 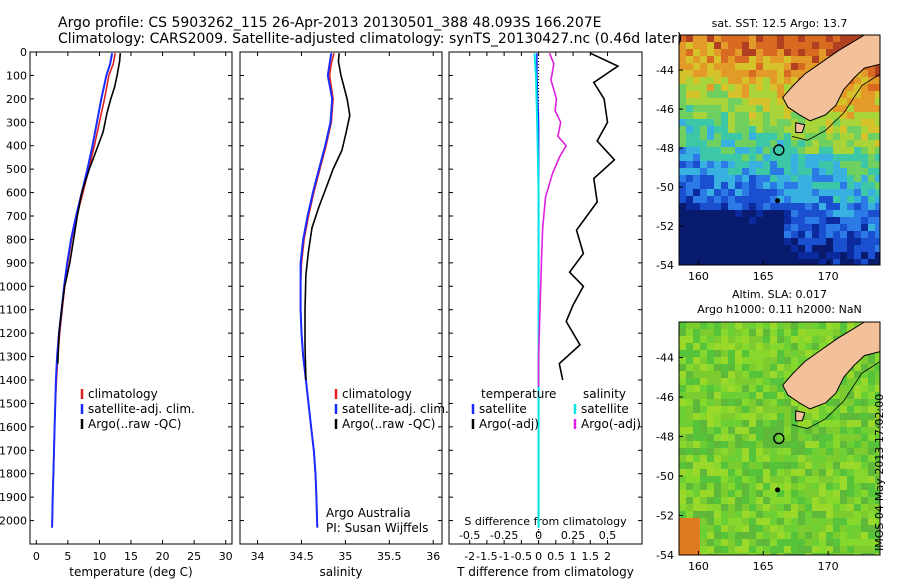 What do you see at coordinates (469, 535) in the screenshot?
I see `top-x-tick-label: -0.5` at bounding box center [469, 535].